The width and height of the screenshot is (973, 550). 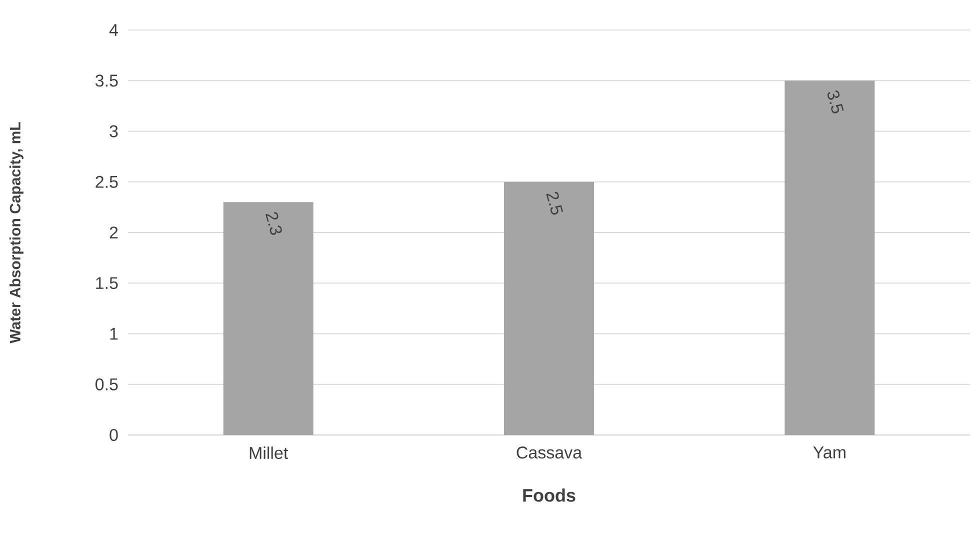 I want to click on data-label: 2.3, so click(x=274, y=223).